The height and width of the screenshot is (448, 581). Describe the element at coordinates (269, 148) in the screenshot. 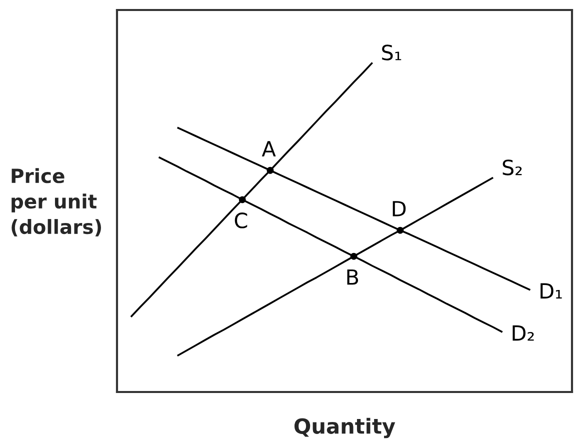

I see `series-label: A` at that location.